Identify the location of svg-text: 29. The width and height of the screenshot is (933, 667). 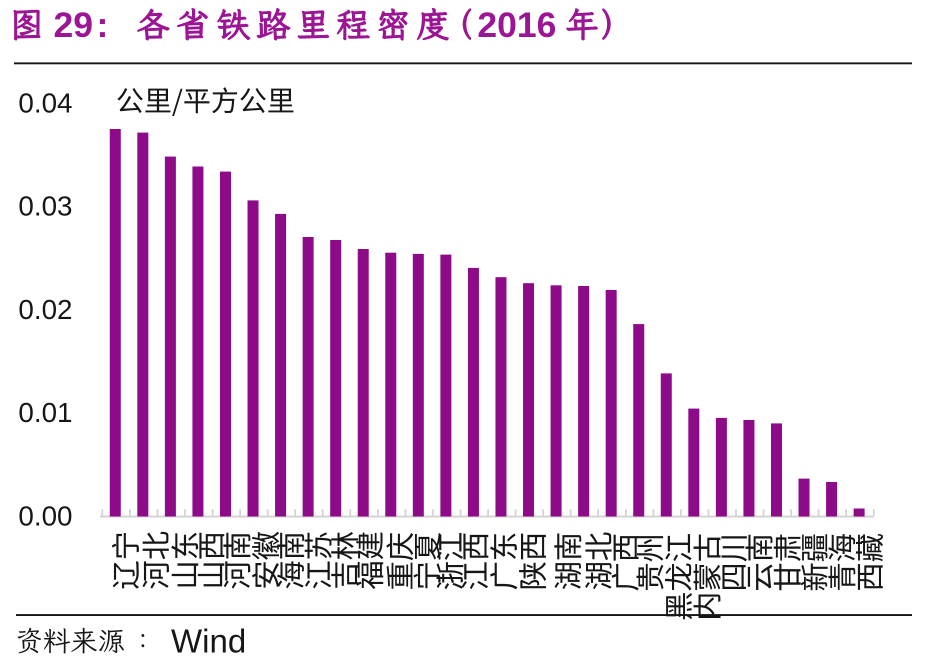
(74, 25).